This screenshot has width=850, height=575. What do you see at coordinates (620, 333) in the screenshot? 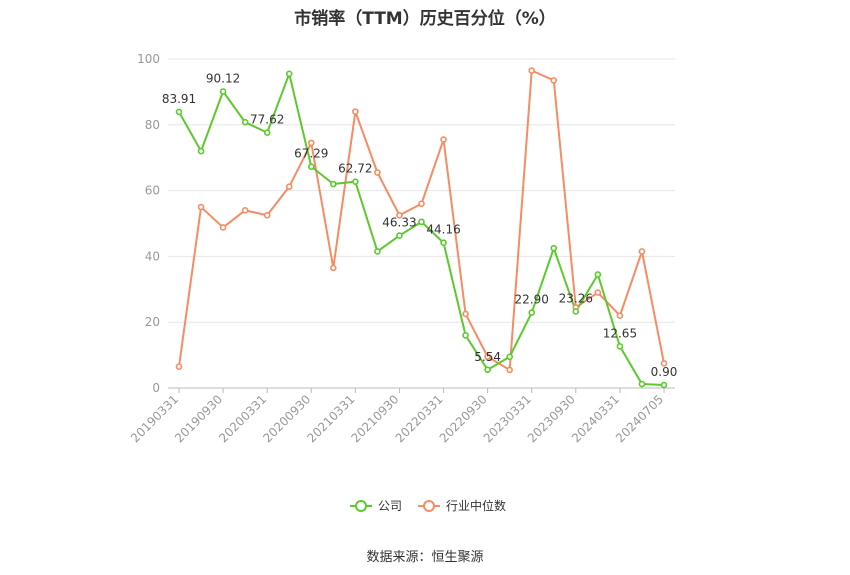
I see `data-label: 12.65` at bounding box center [620, 333].